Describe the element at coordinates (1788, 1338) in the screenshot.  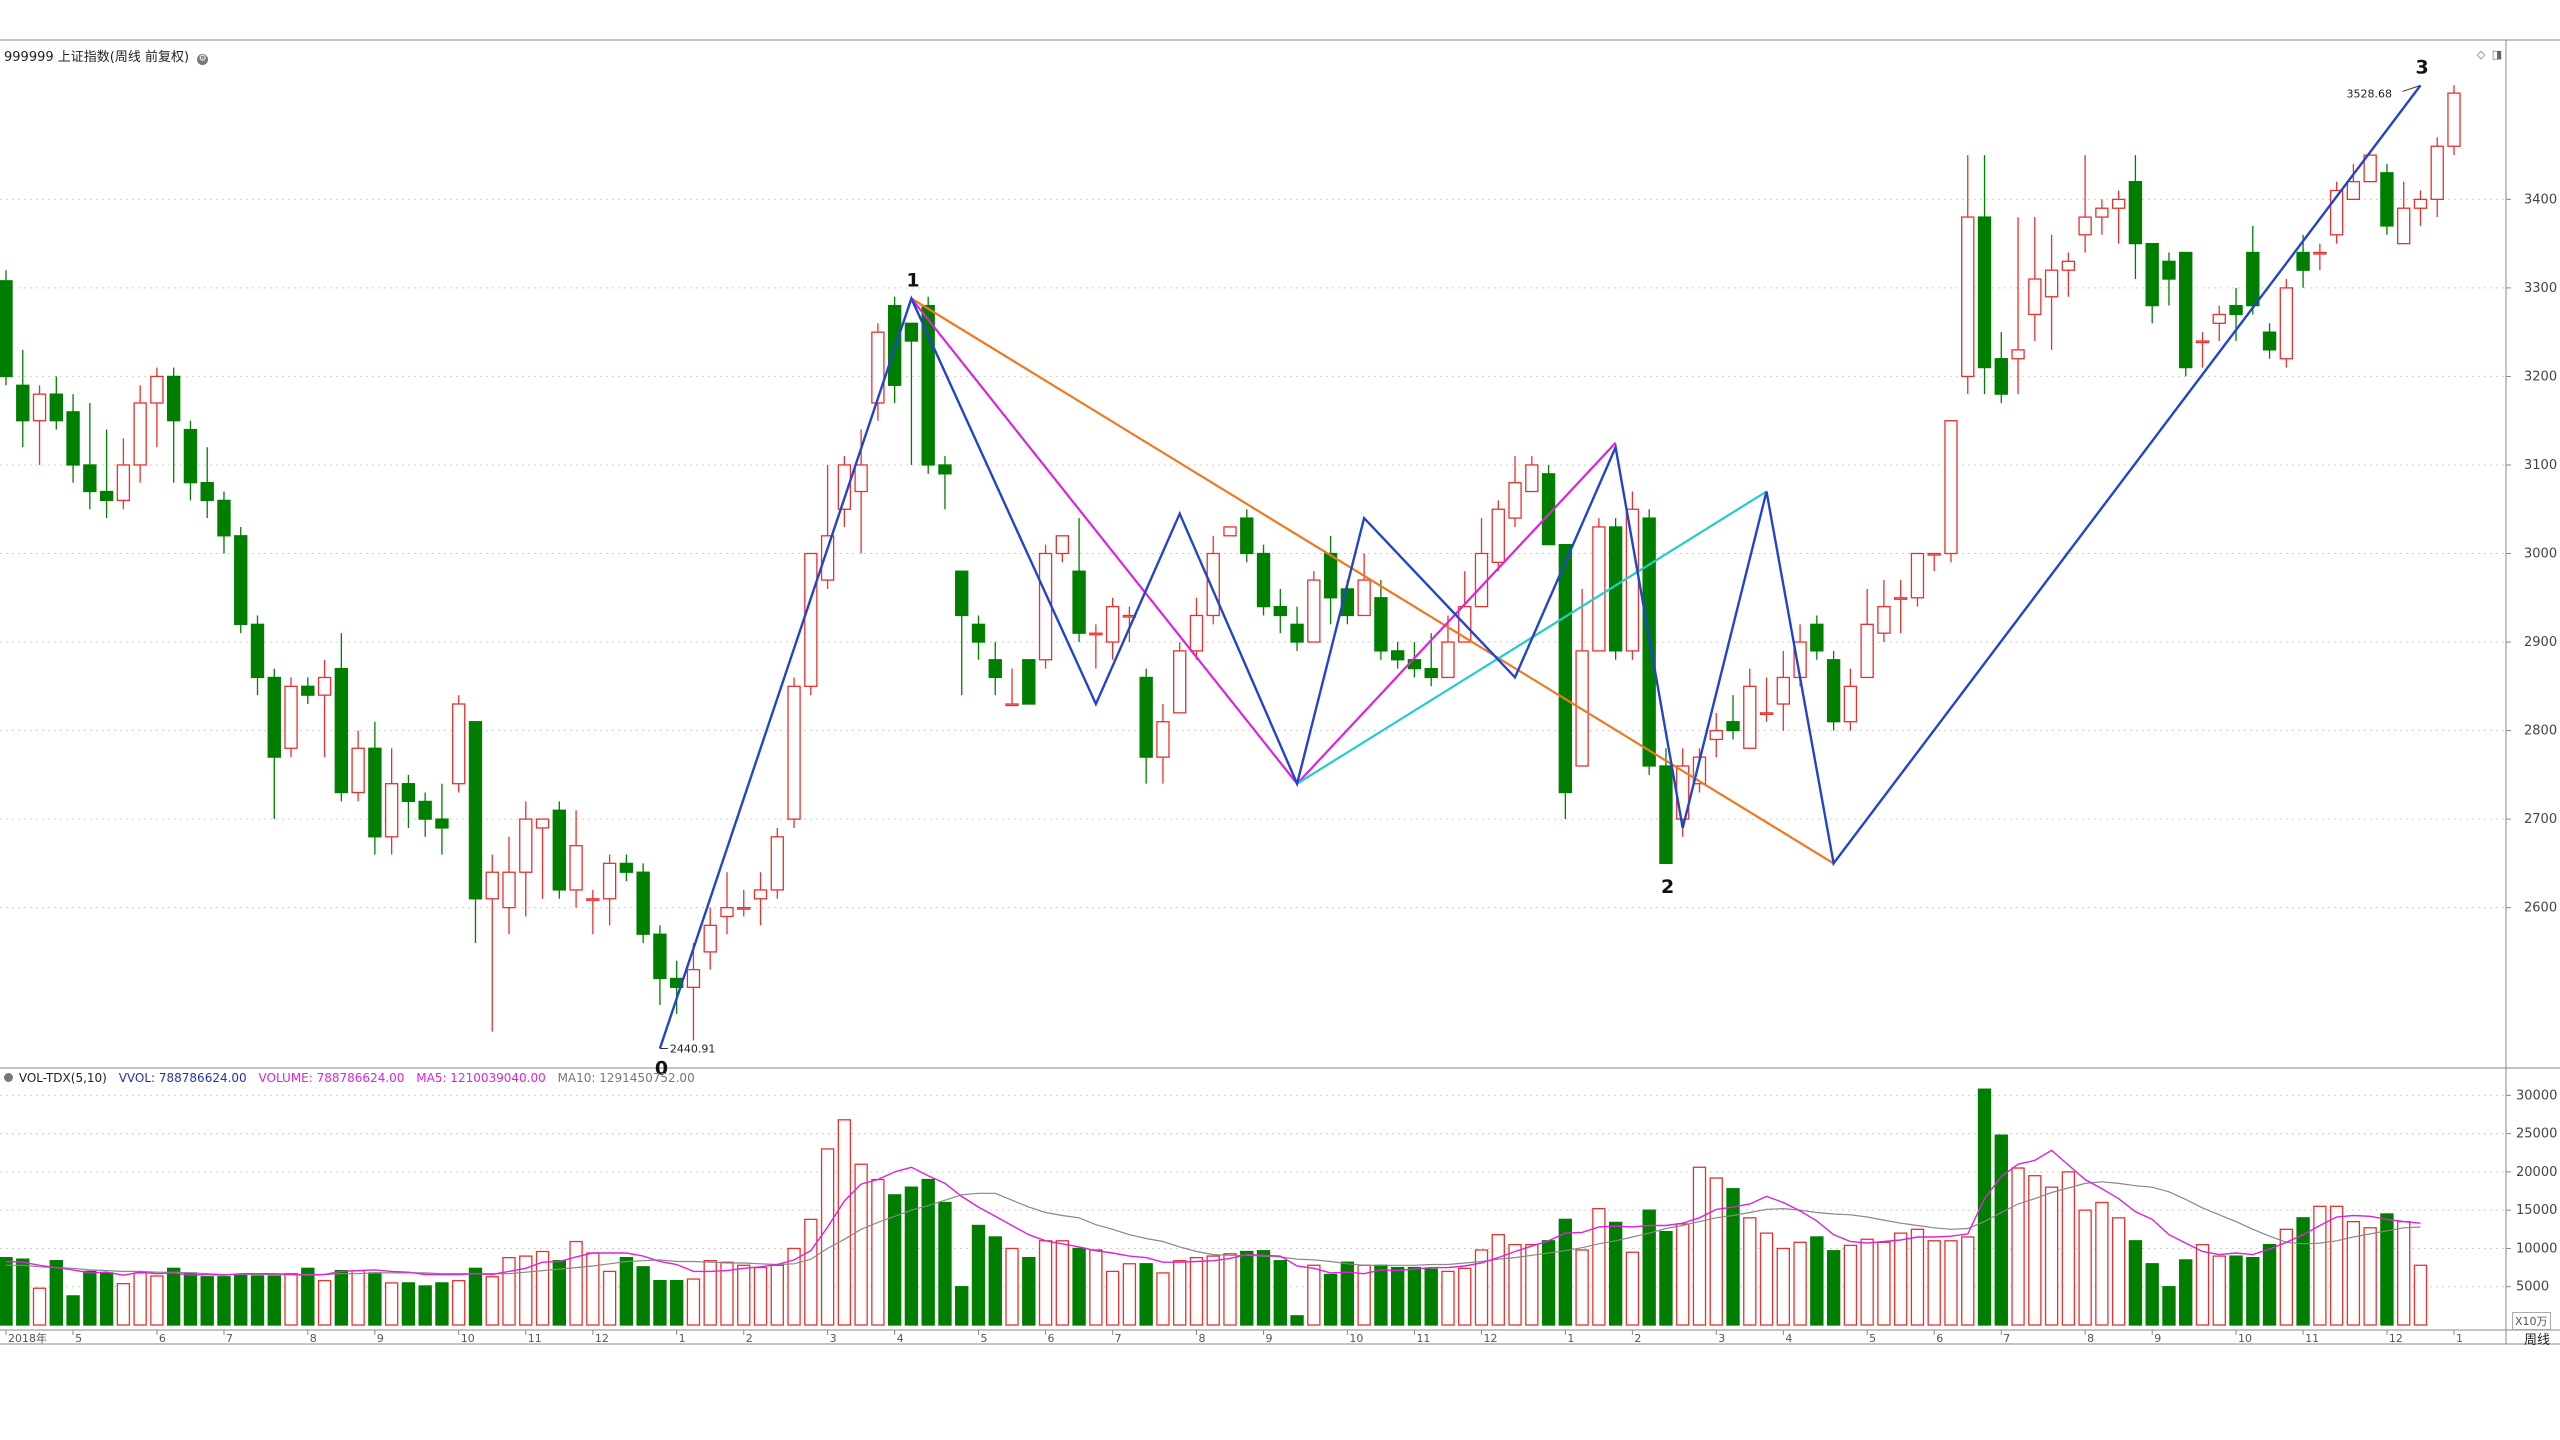
I see `time-tick-label: 4` at that location.